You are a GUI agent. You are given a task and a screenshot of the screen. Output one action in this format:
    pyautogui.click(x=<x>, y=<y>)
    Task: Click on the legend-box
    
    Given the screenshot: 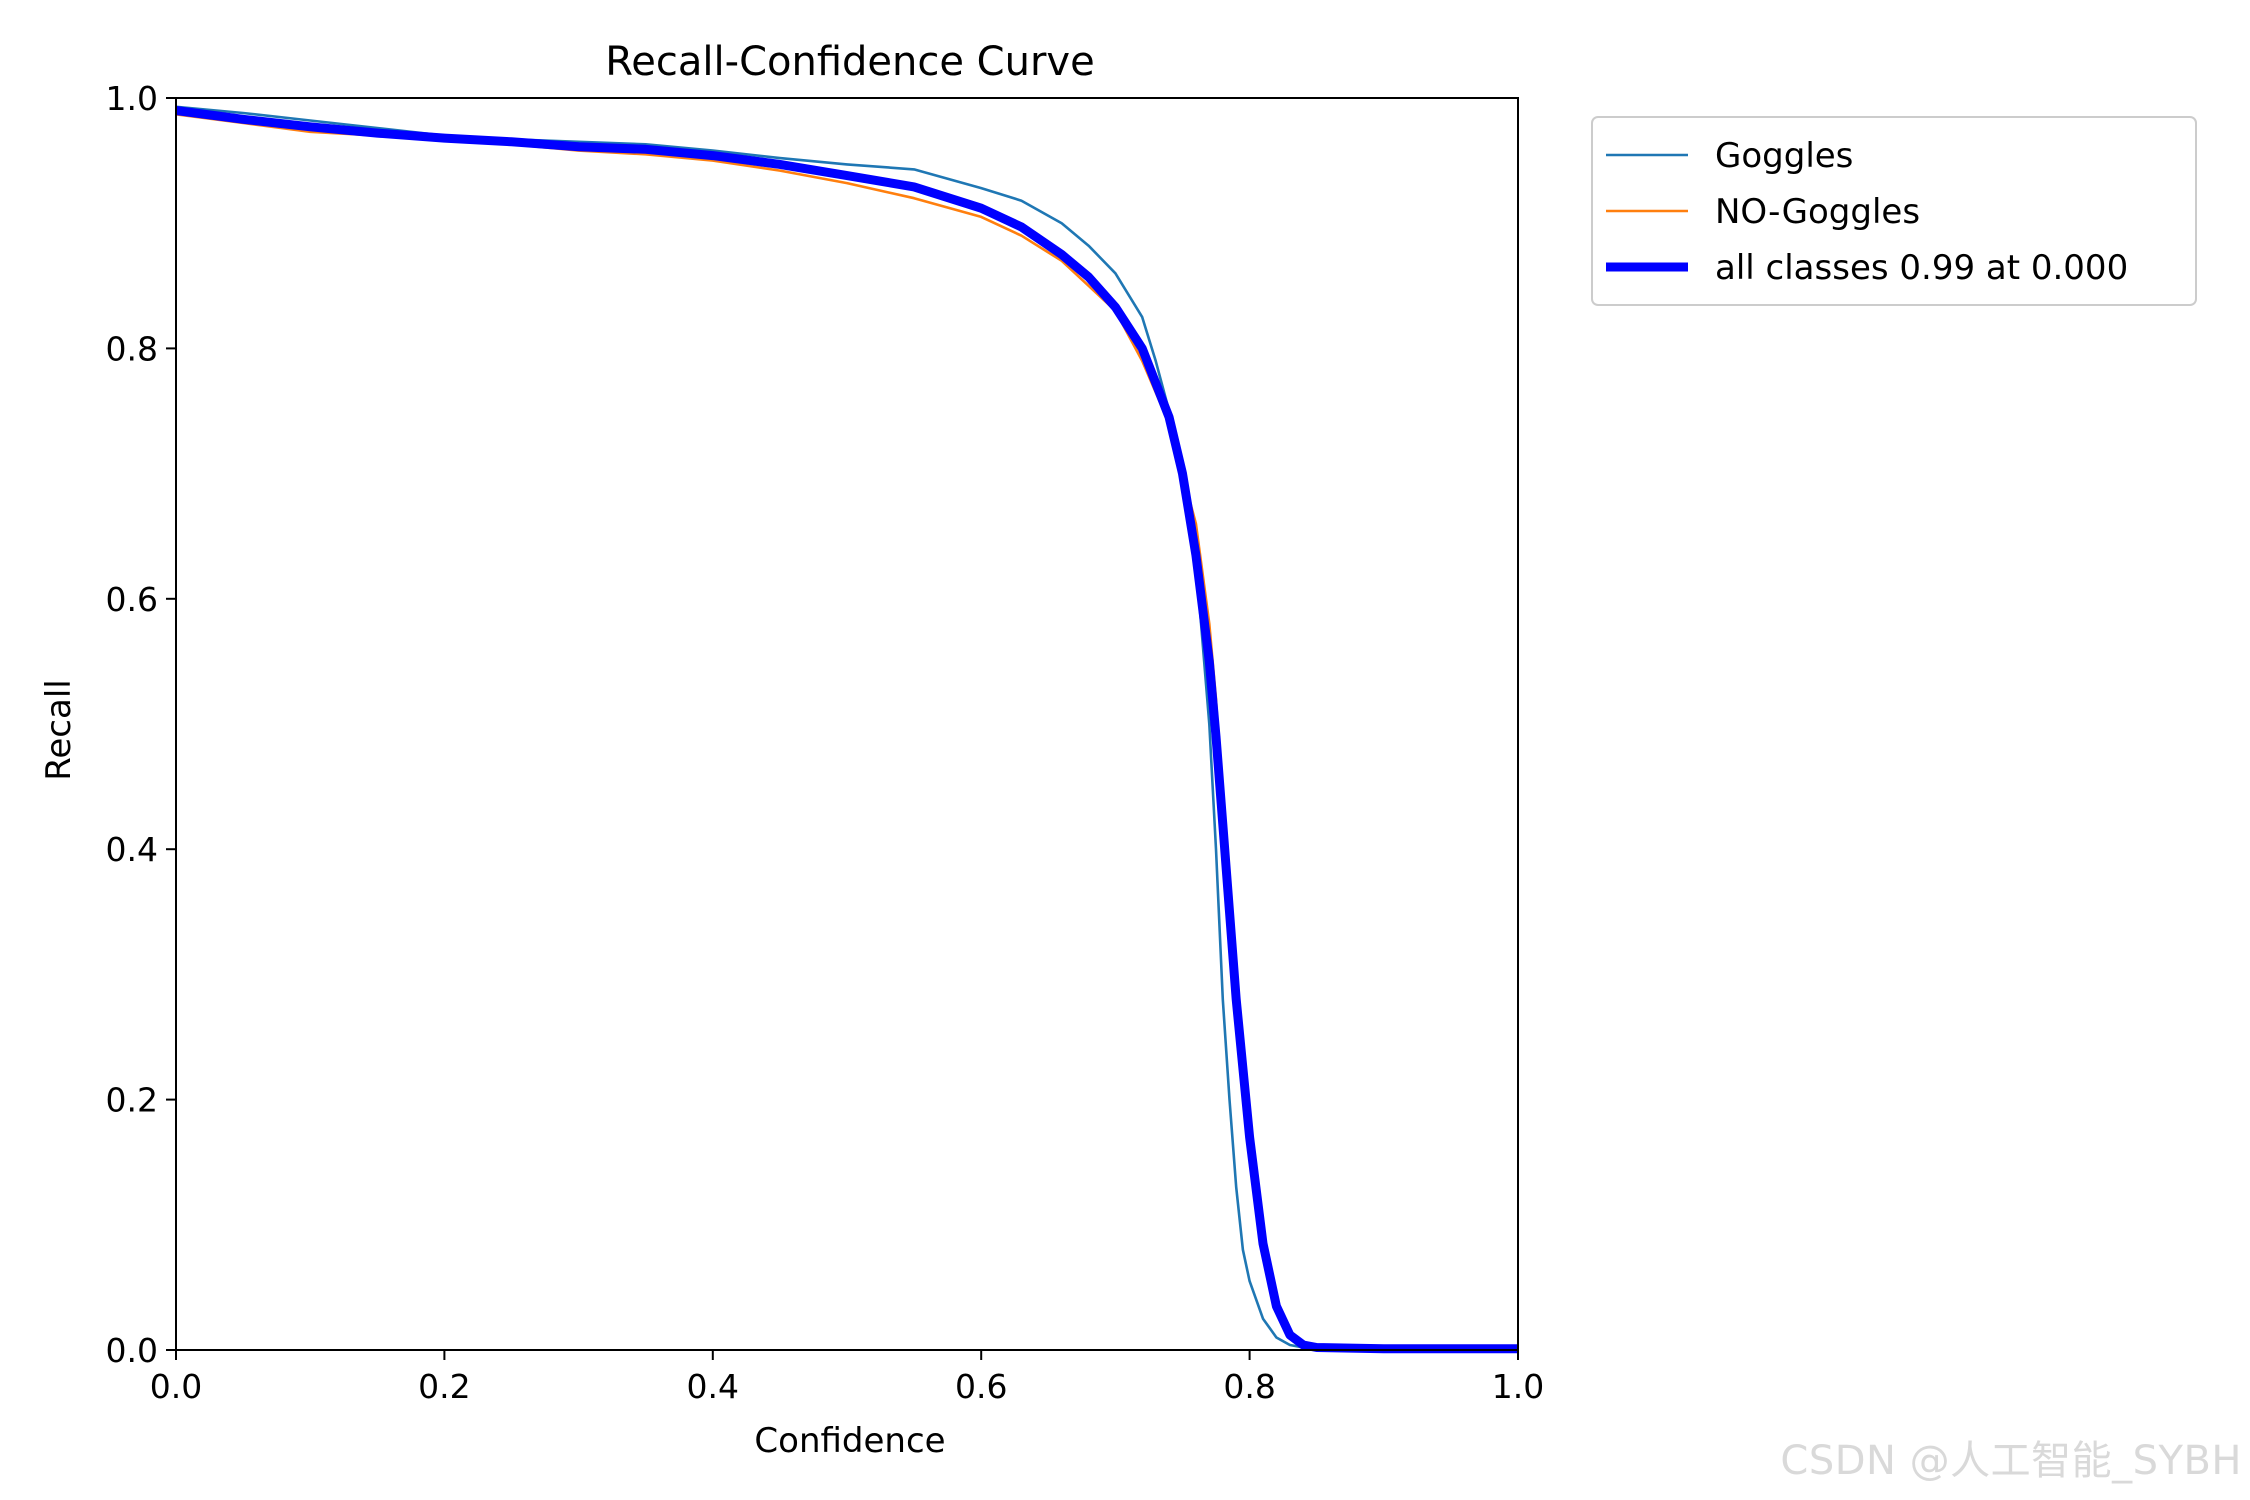 What is the action you would take?
    pyautogui.click(x=1894, y=211)
    